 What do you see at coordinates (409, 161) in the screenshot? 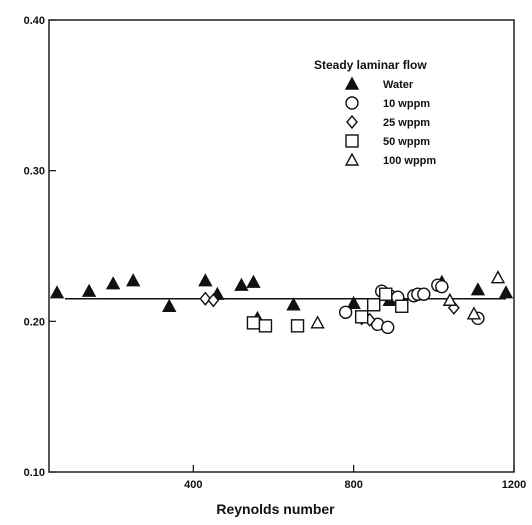
I see `legend-label: 100 wppm` at bounding box center [409, 161].